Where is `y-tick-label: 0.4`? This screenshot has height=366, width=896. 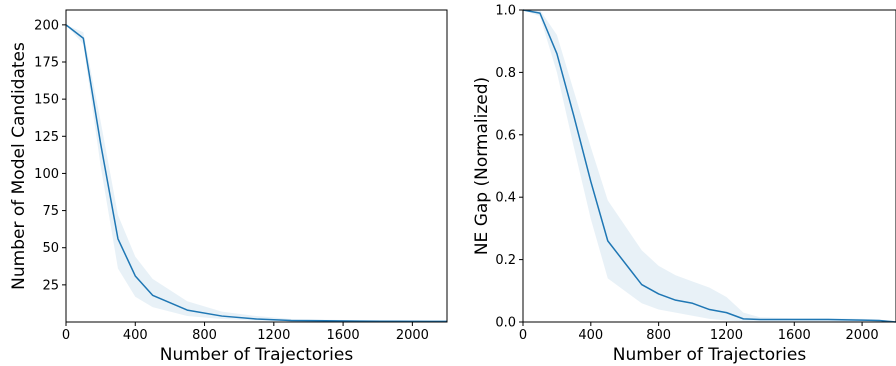
y-tick-label: 0.4 is located at coordinates (505, 198).